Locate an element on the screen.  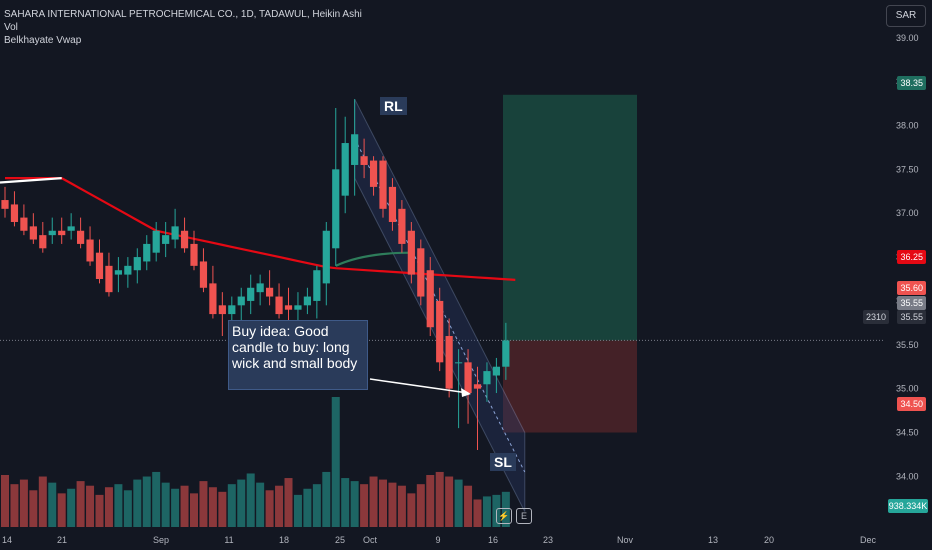
vol-indicator-label: Vol is located at coordinates (11, 27).